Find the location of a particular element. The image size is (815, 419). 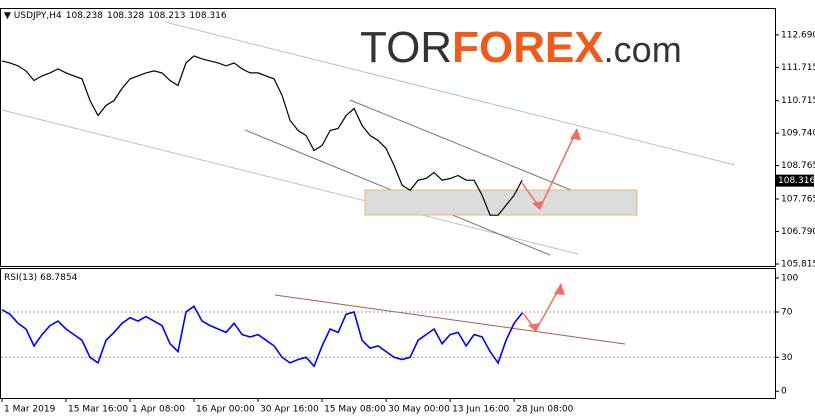

y-tick-label: 109.740 is located at coordinates (798, 134).